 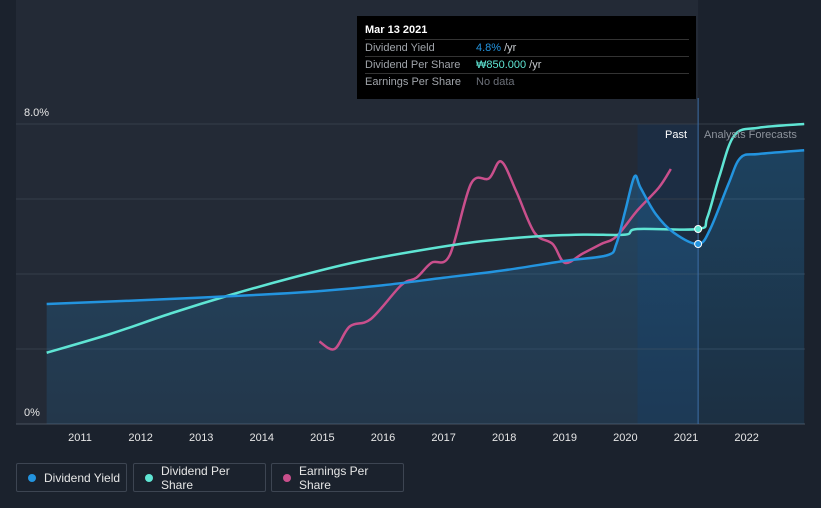 I want to click on x-tick-label: 2013, so click(x=201, y=438).